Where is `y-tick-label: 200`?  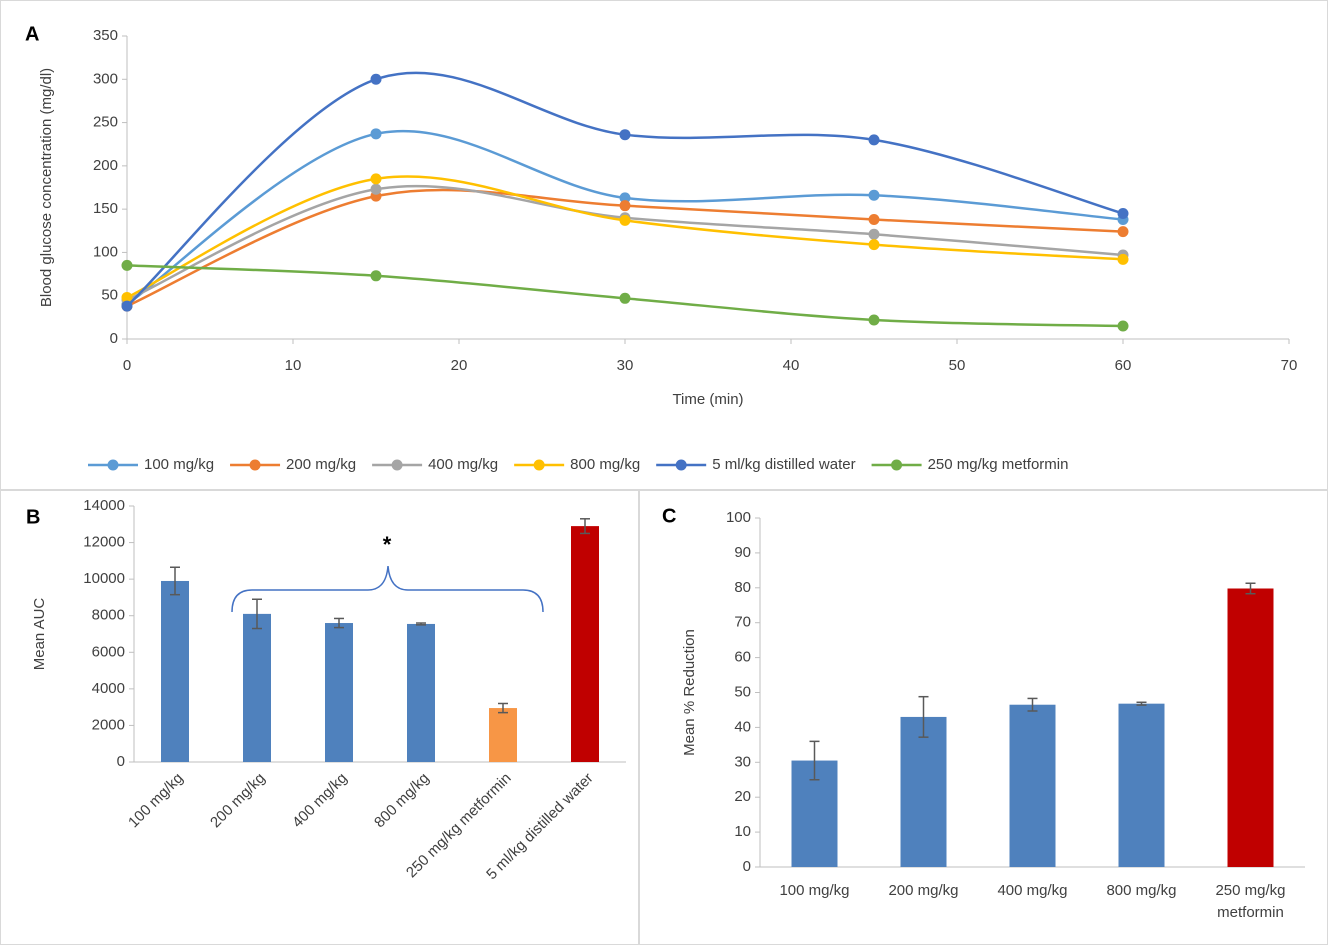 y-tick-label: 200 is located at coordinates (105, 165).